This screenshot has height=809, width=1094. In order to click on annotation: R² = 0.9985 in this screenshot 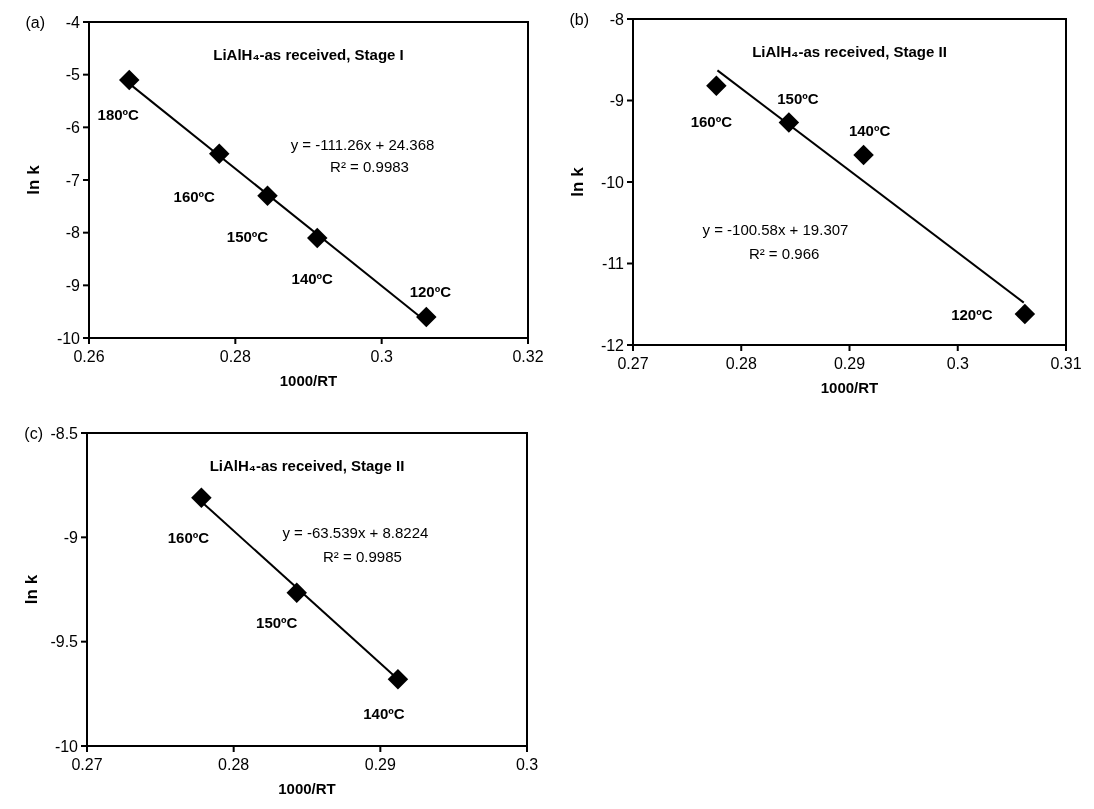, I will do `click(362, 556)`.